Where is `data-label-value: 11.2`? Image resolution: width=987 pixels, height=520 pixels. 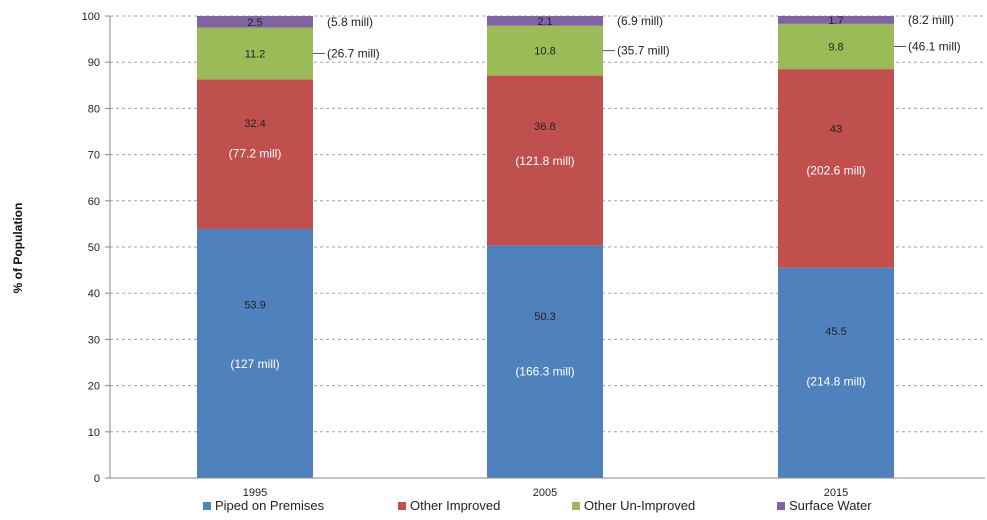 data-label-value: 11.2 is located at coordinates (255, 54).